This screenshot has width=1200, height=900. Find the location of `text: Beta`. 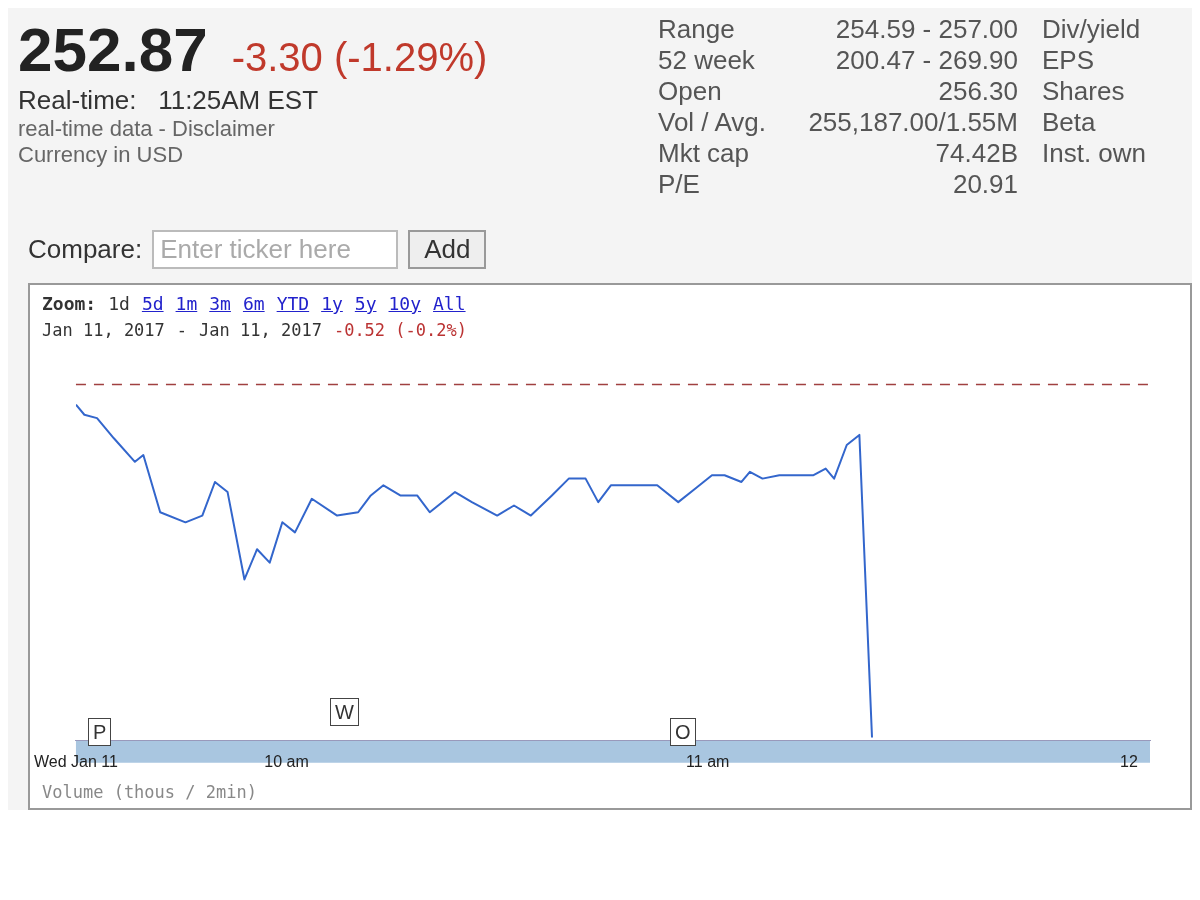

text: Beta is located at coordinates (1069, 122).